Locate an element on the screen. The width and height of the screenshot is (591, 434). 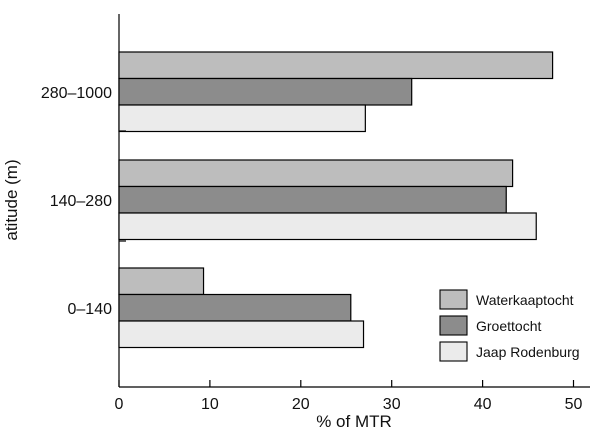
legend-label-jaap-rodenburg: Jaap Rodenburg is located at coordinates (528, 352).